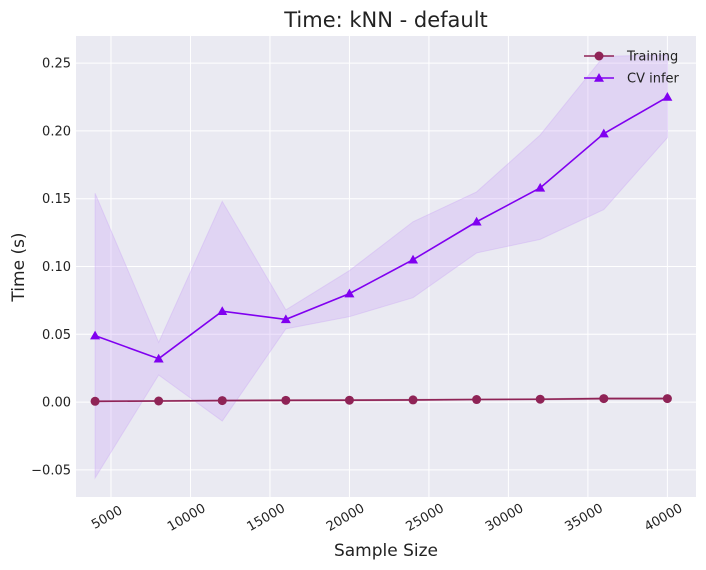 This screenshot has height=570, width=706. What do you see at coordinates (186, 518) in the screenshot?
I see `x-tick-label: 10000` at bounding box center [186, 518].